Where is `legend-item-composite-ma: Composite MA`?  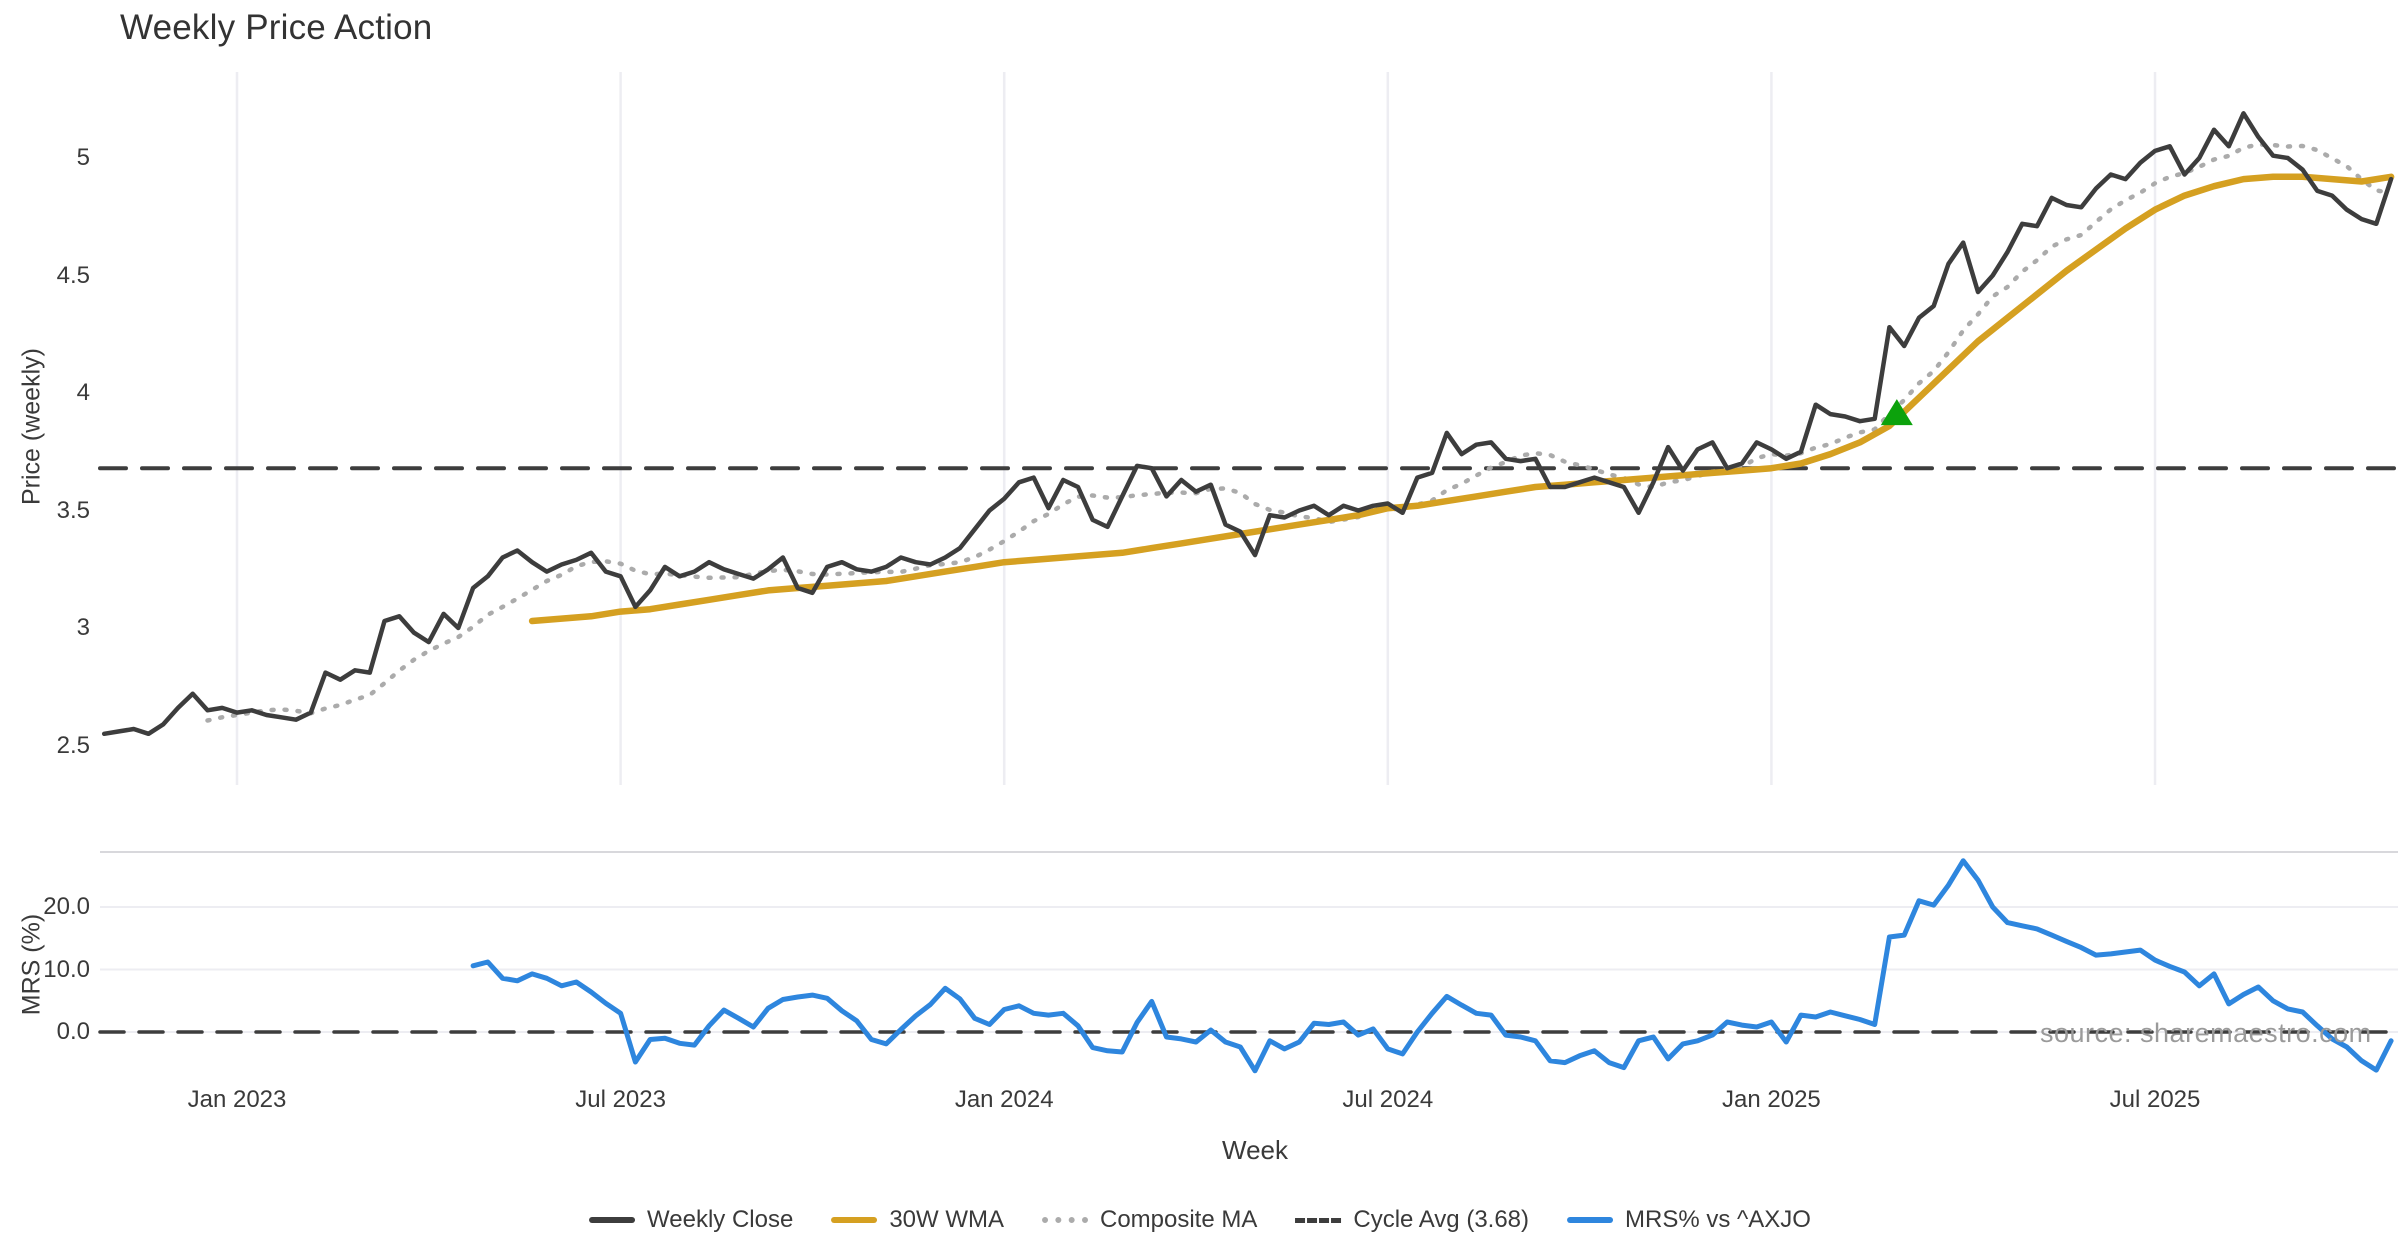
legend-item-composite-ma: Composite MA is located at coordinates (1149, 1220).